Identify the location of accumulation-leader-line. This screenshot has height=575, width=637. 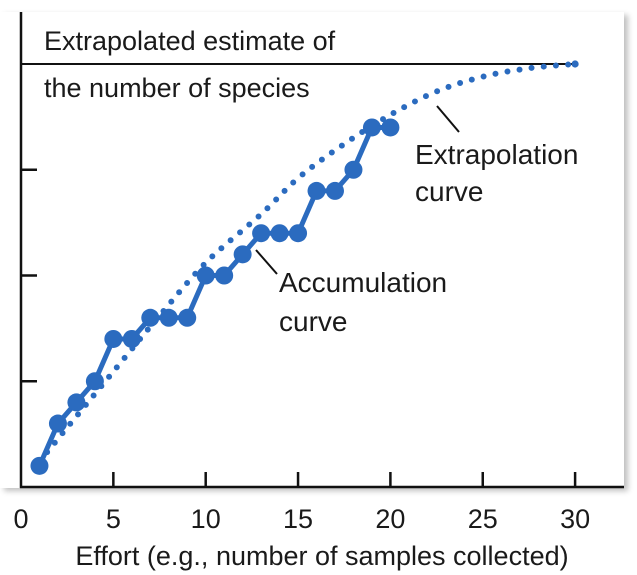
(266, 262).